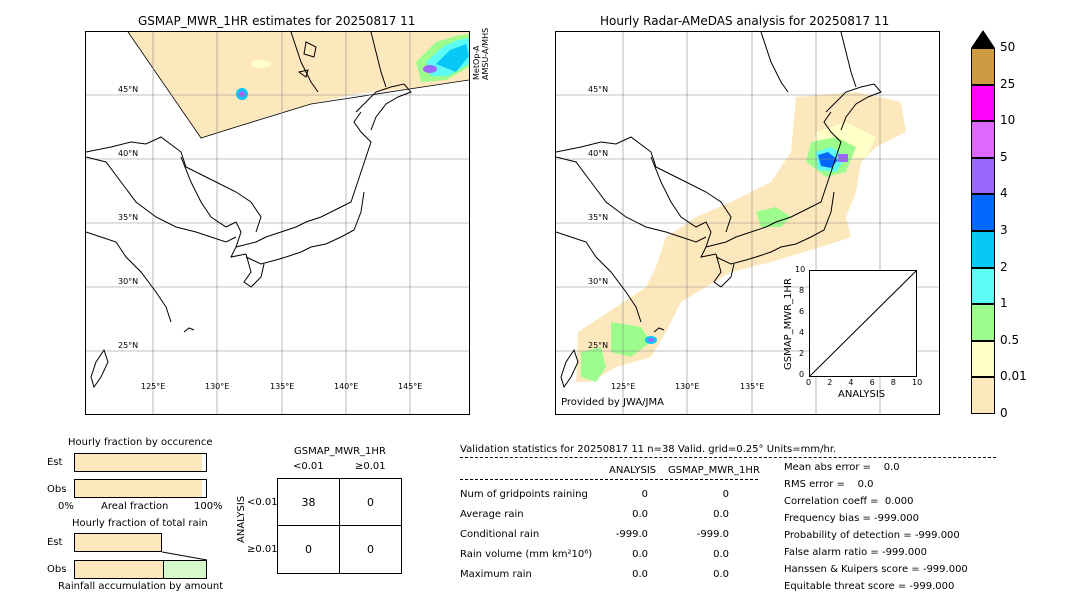 The image size is (1080, 612). What do you see at coordinates (308, 502) in the screenshot?
I see `contingency-cell-0-0: 38` at bounding box center [308, 502].